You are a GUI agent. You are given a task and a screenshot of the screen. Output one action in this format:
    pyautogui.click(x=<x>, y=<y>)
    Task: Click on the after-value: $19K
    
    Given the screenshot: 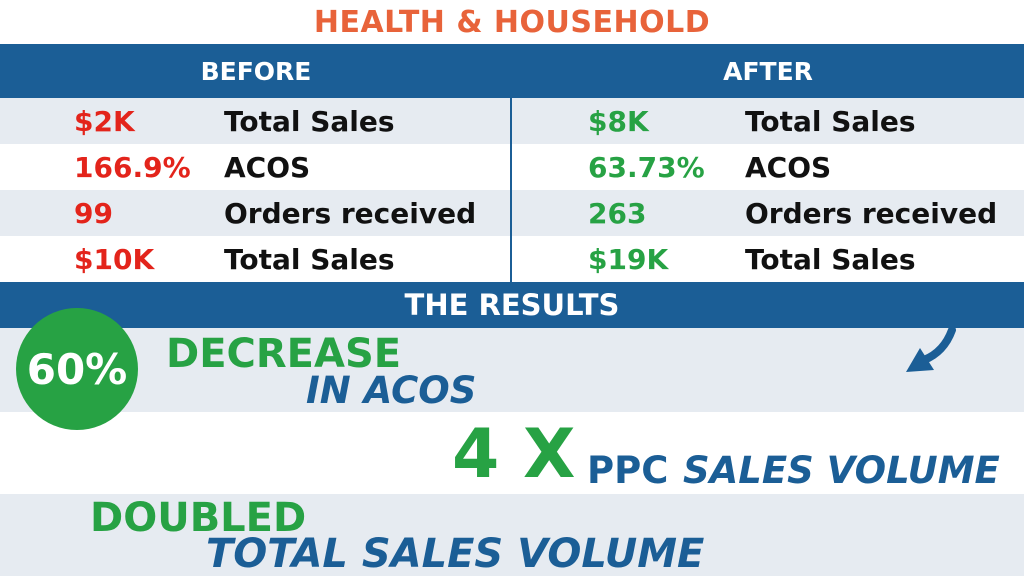 What is the action you would take?
    pyautogui.click(x=628, y=259)
    